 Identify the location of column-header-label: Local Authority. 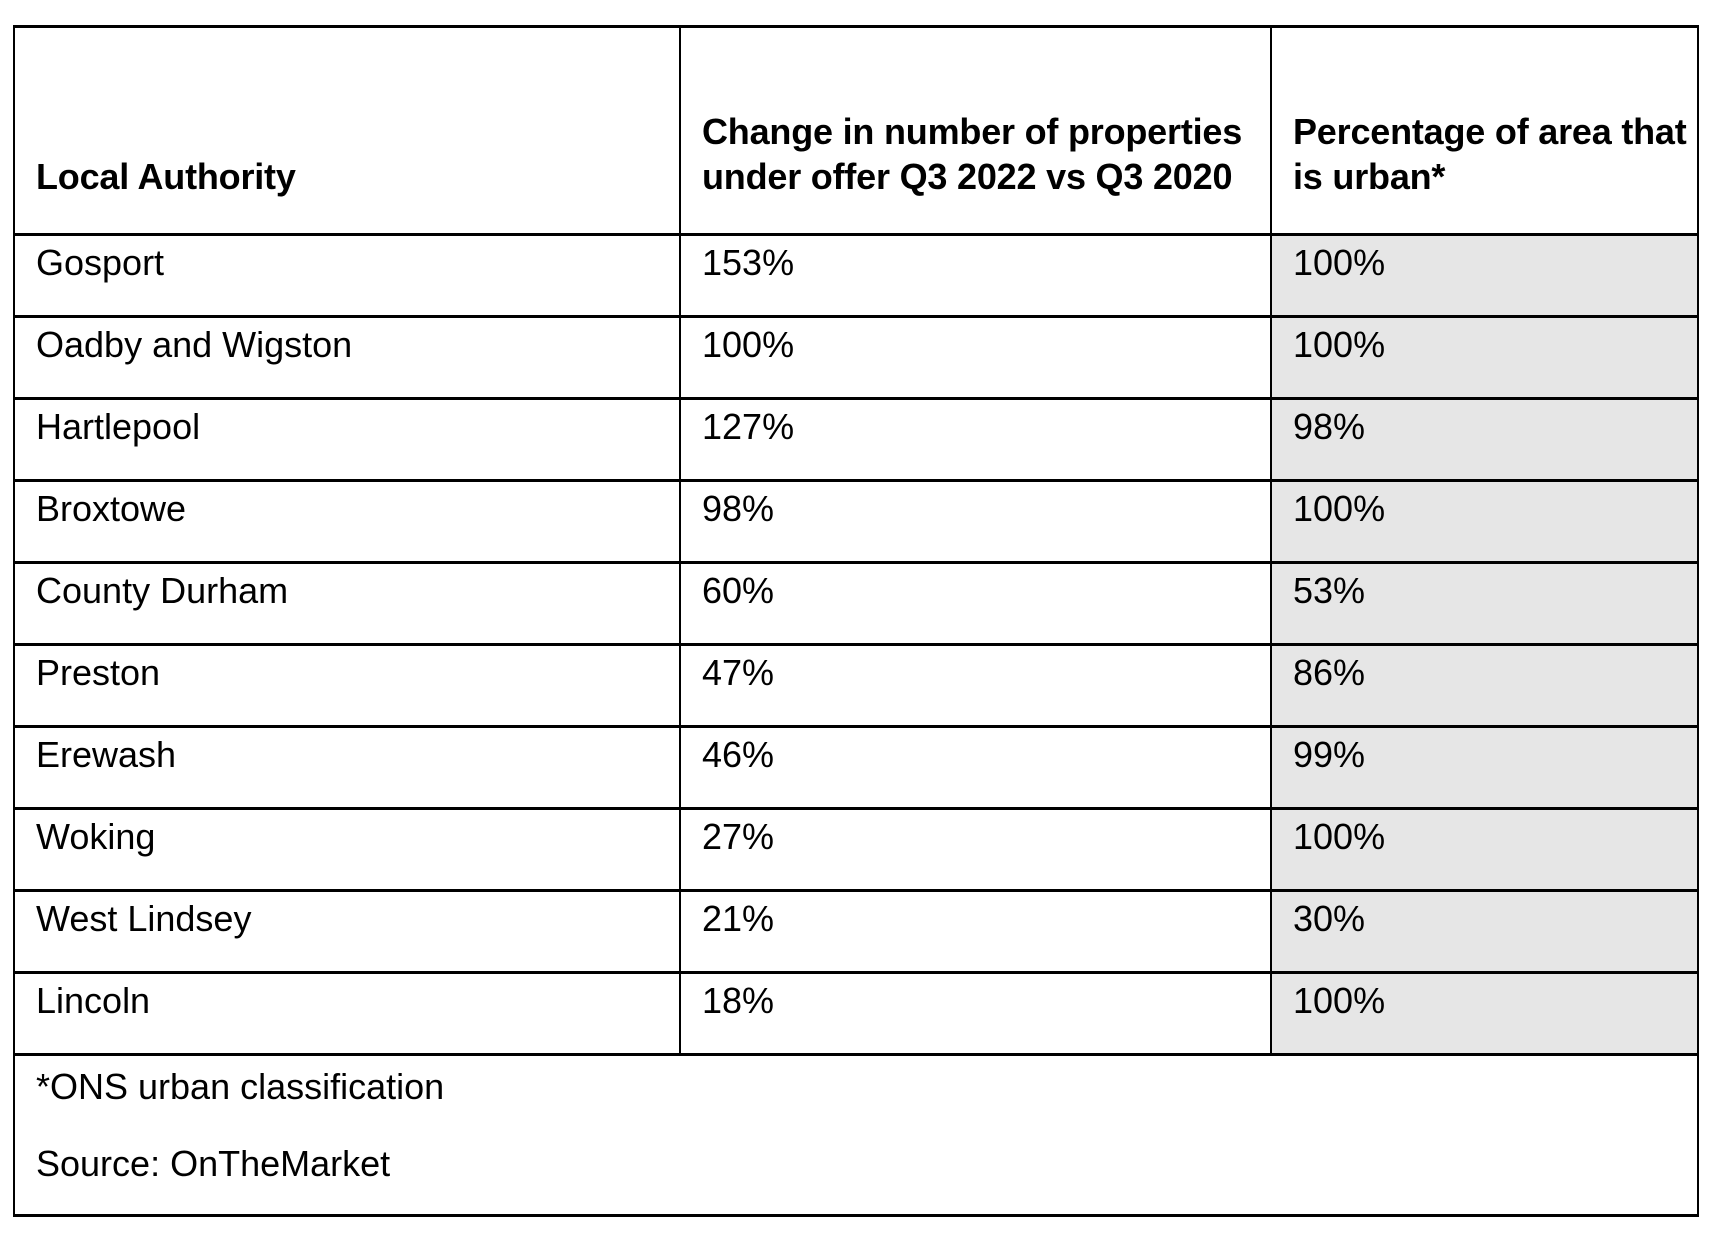
(166, 176).